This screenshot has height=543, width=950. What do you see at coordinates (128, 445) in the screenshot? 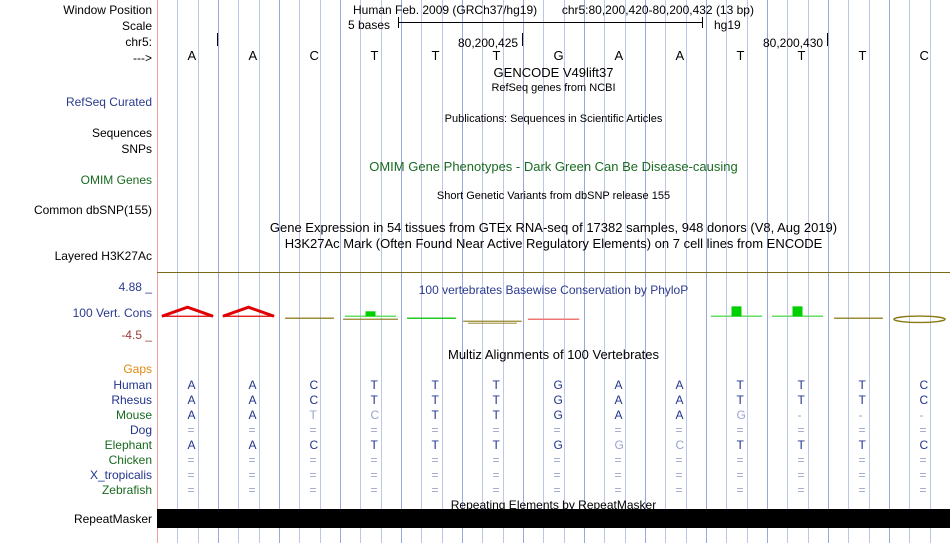
I see `species-label: Elephant` at bounding box center [128, 445].